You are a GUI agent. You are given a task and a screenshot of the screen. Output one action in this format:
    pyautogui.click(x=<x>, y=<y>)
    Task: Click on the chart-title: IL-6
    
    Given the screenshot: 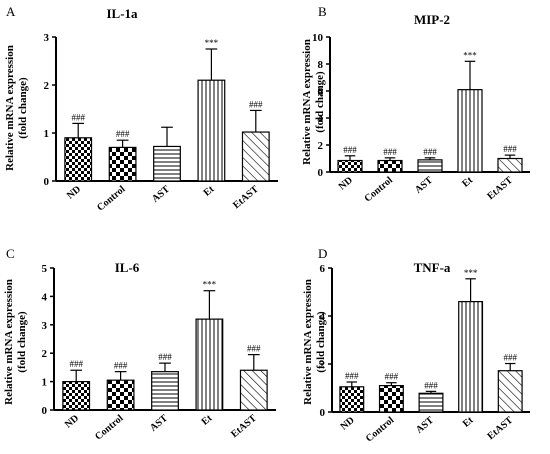 What is the action you would take?
    pyautogui.click(x=127, y=267)
    